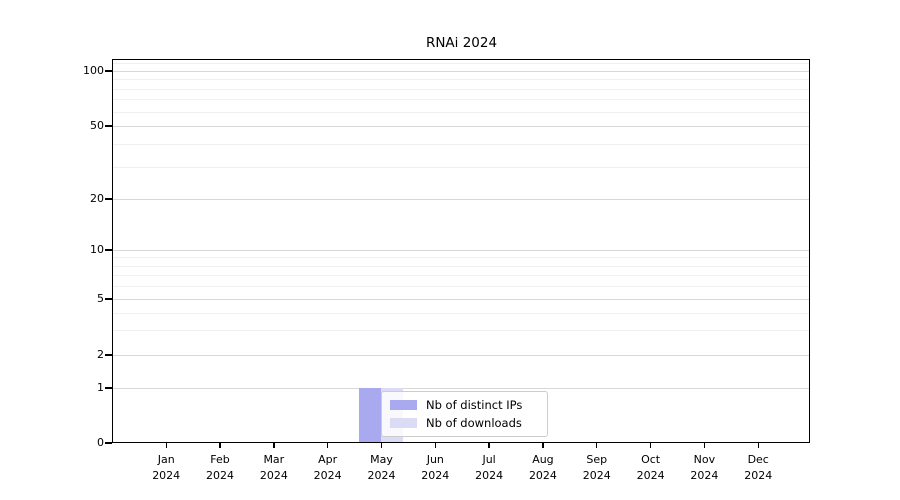 This screenshot has width=900, height=500. I want to click on x-tick-month: Mar, so click(274, 459).